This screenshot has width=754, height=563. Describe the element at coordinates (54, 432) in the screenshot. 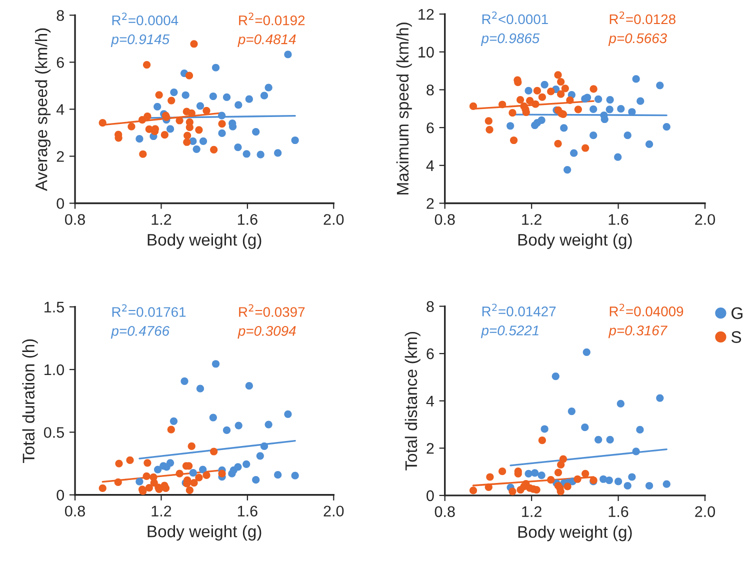

I see `y-tick-label: 0.5` at that location.